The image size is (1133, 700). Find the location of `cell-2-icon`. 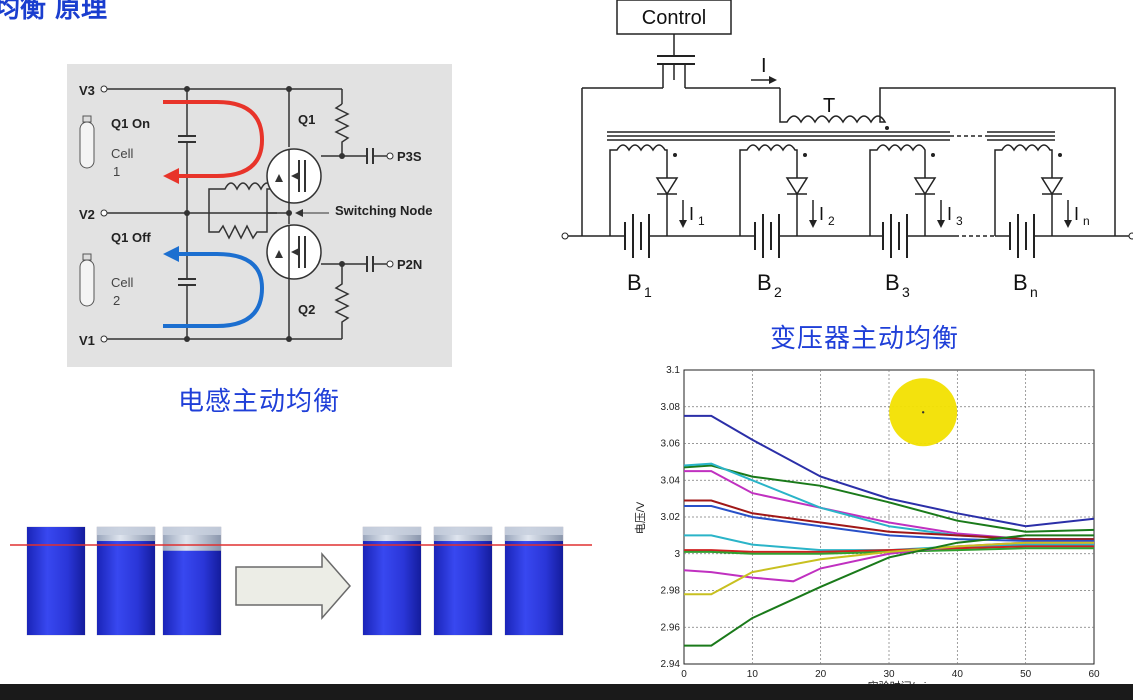

cell-2-icon is located at coordinates (87, 280).